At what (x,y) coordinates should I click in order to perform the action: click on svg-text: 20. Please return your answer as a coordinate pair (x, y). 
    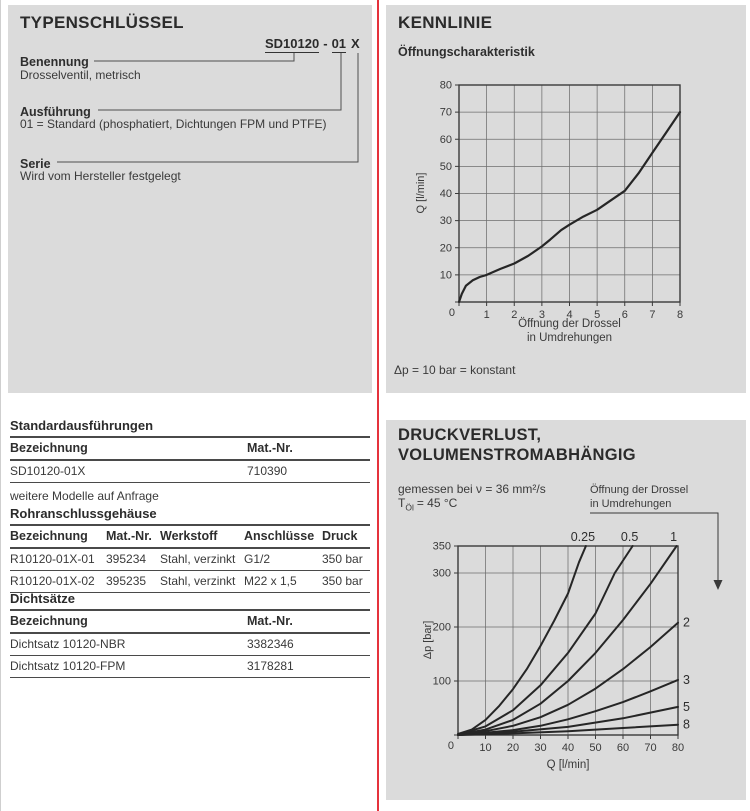
    Looking at the image, I should click on (513, 748).